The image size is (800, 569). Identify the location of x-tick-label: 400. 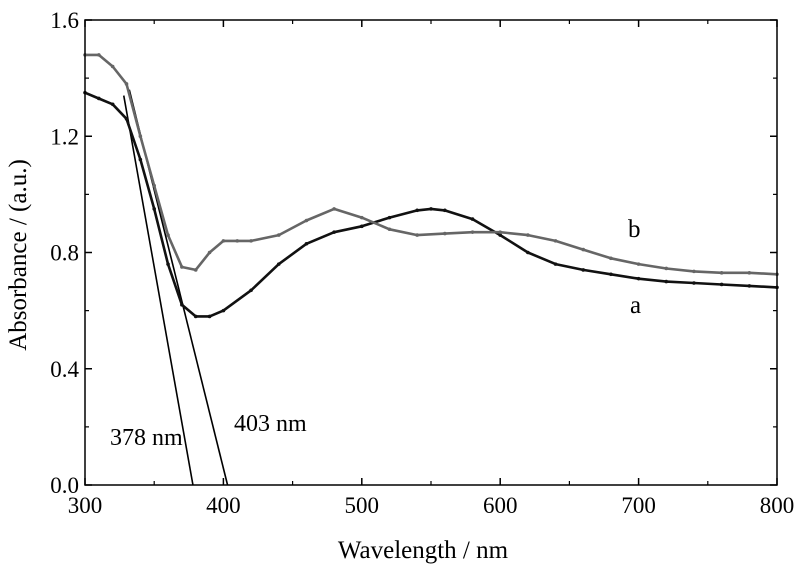
(223, 505).